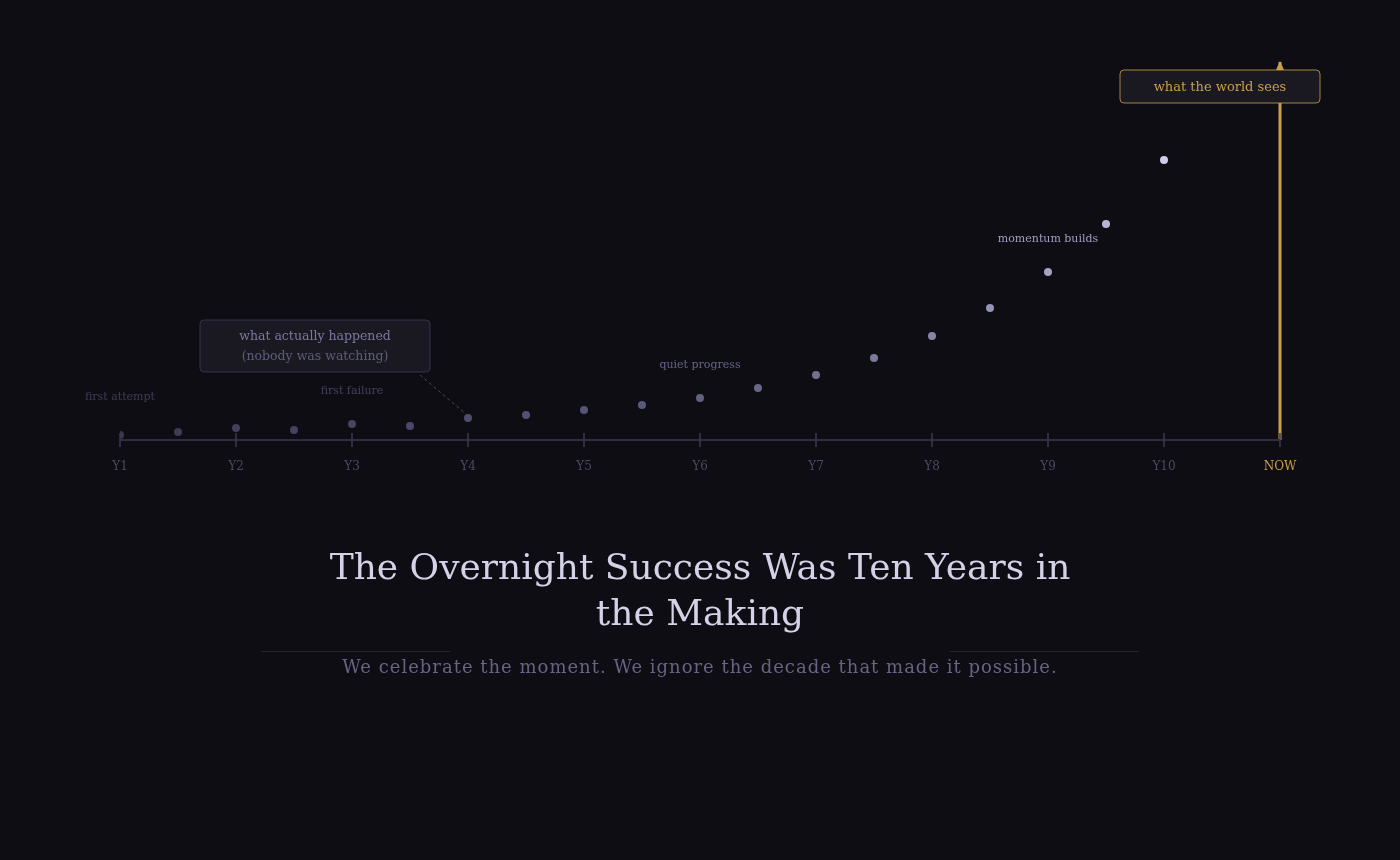  I want to click on x-tick-label: NOW, so click(1280, 466).